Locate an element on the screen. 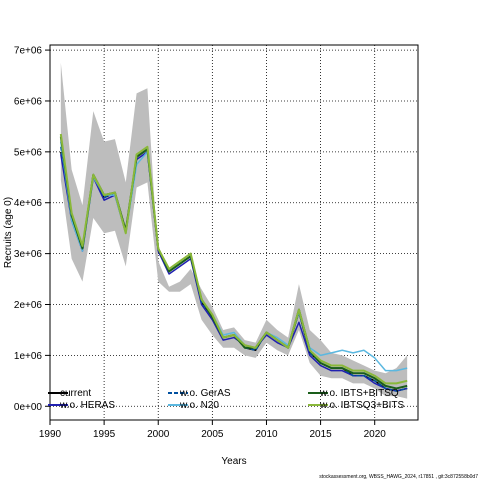 The height and width of the screenshot is (480, 480). y-tick-label: 5e+06 is located at coordinates (28, 152).